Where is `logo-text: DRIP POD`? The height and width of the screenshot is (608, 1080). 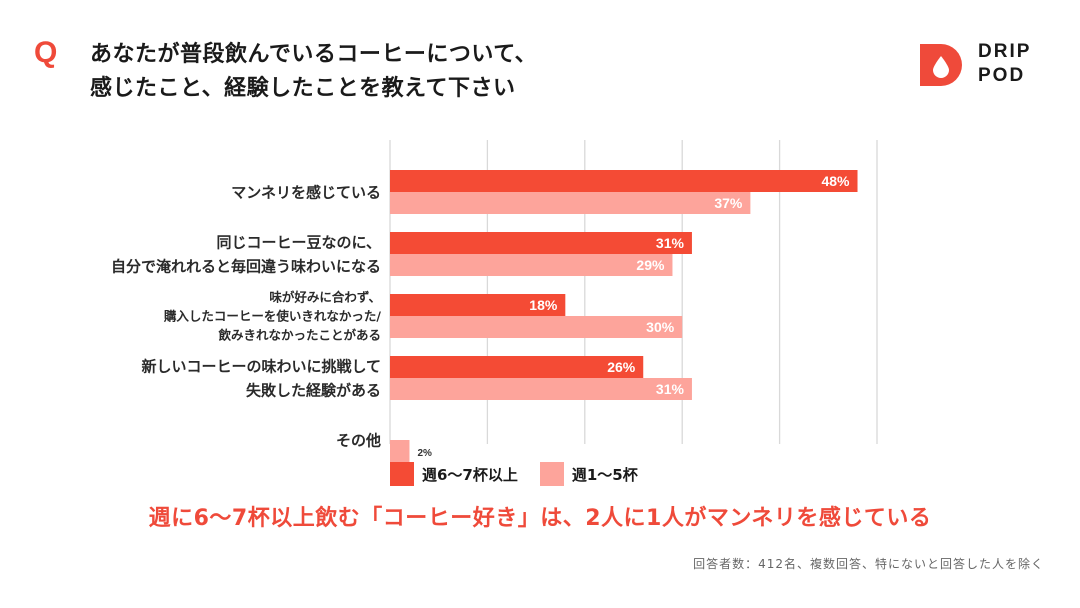 logo-text: DRIP POD is located at coordinates (1004, 64).